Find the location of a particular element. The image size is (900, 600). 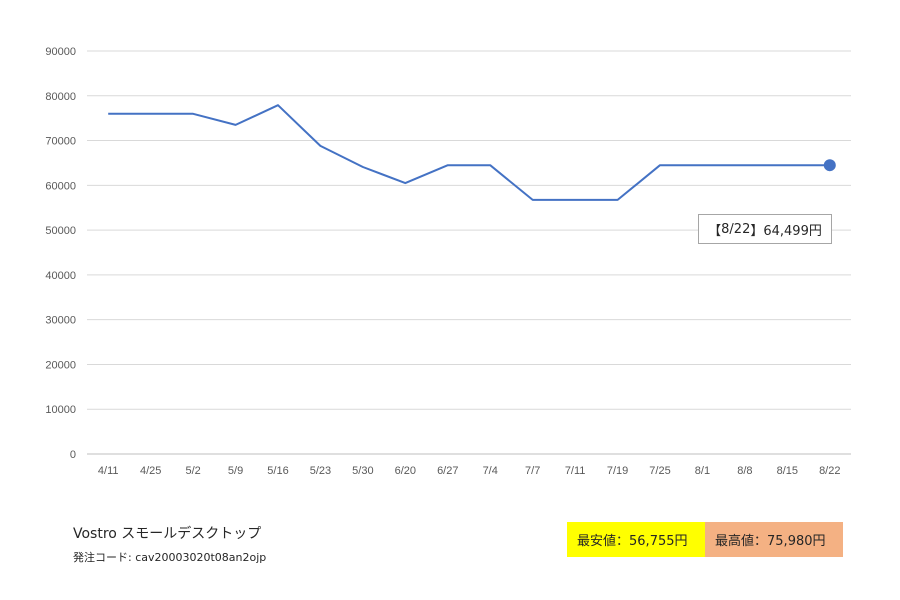

x-tick-label: 5/16 is located at coordinates (277, 471).